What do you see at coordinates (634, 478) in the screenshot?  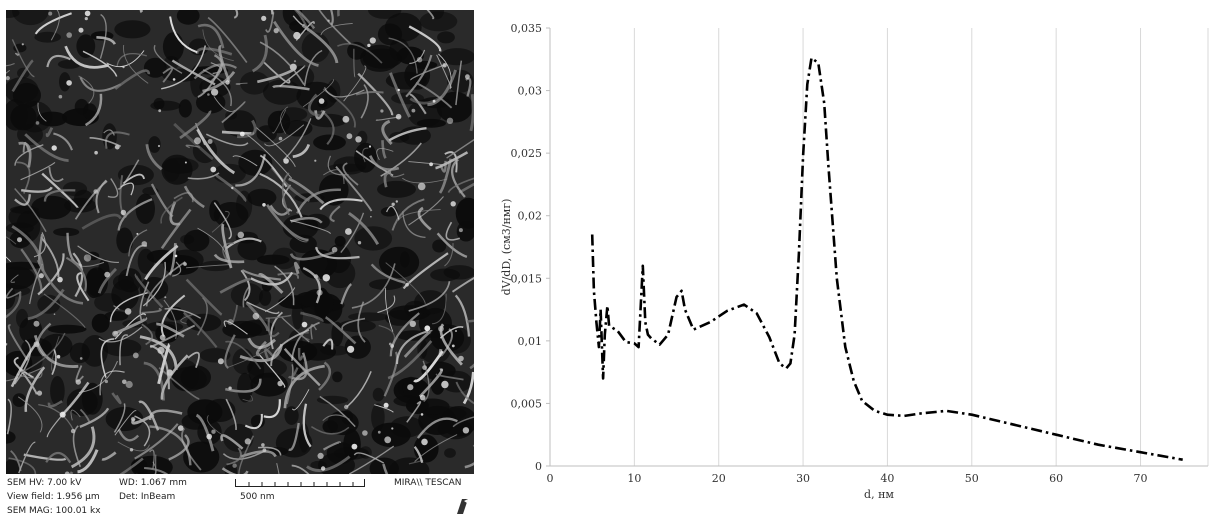 I see `x-tick-label: 10` at bounding box center [634, 478].